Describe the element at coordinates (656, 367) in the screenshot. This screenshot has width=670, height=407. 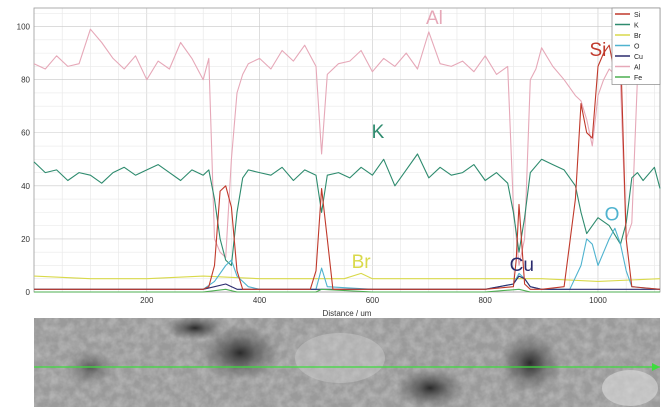
I see `scan-line-arrow` at that location.